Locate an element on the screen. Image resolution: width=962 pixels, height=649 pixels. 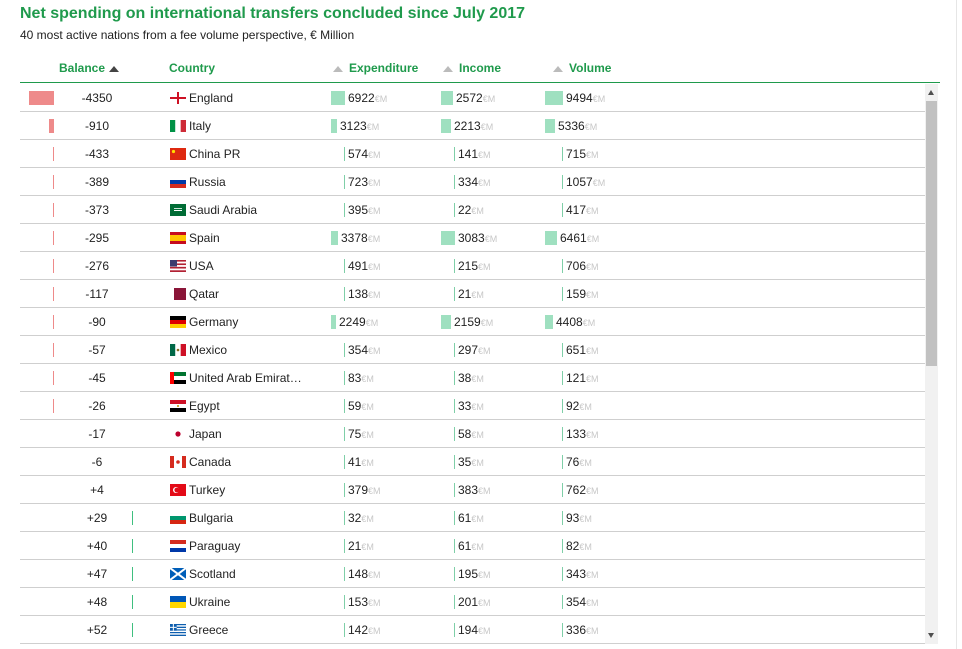
scroll-up-arrow-icon is located at coordinates (931, 92).